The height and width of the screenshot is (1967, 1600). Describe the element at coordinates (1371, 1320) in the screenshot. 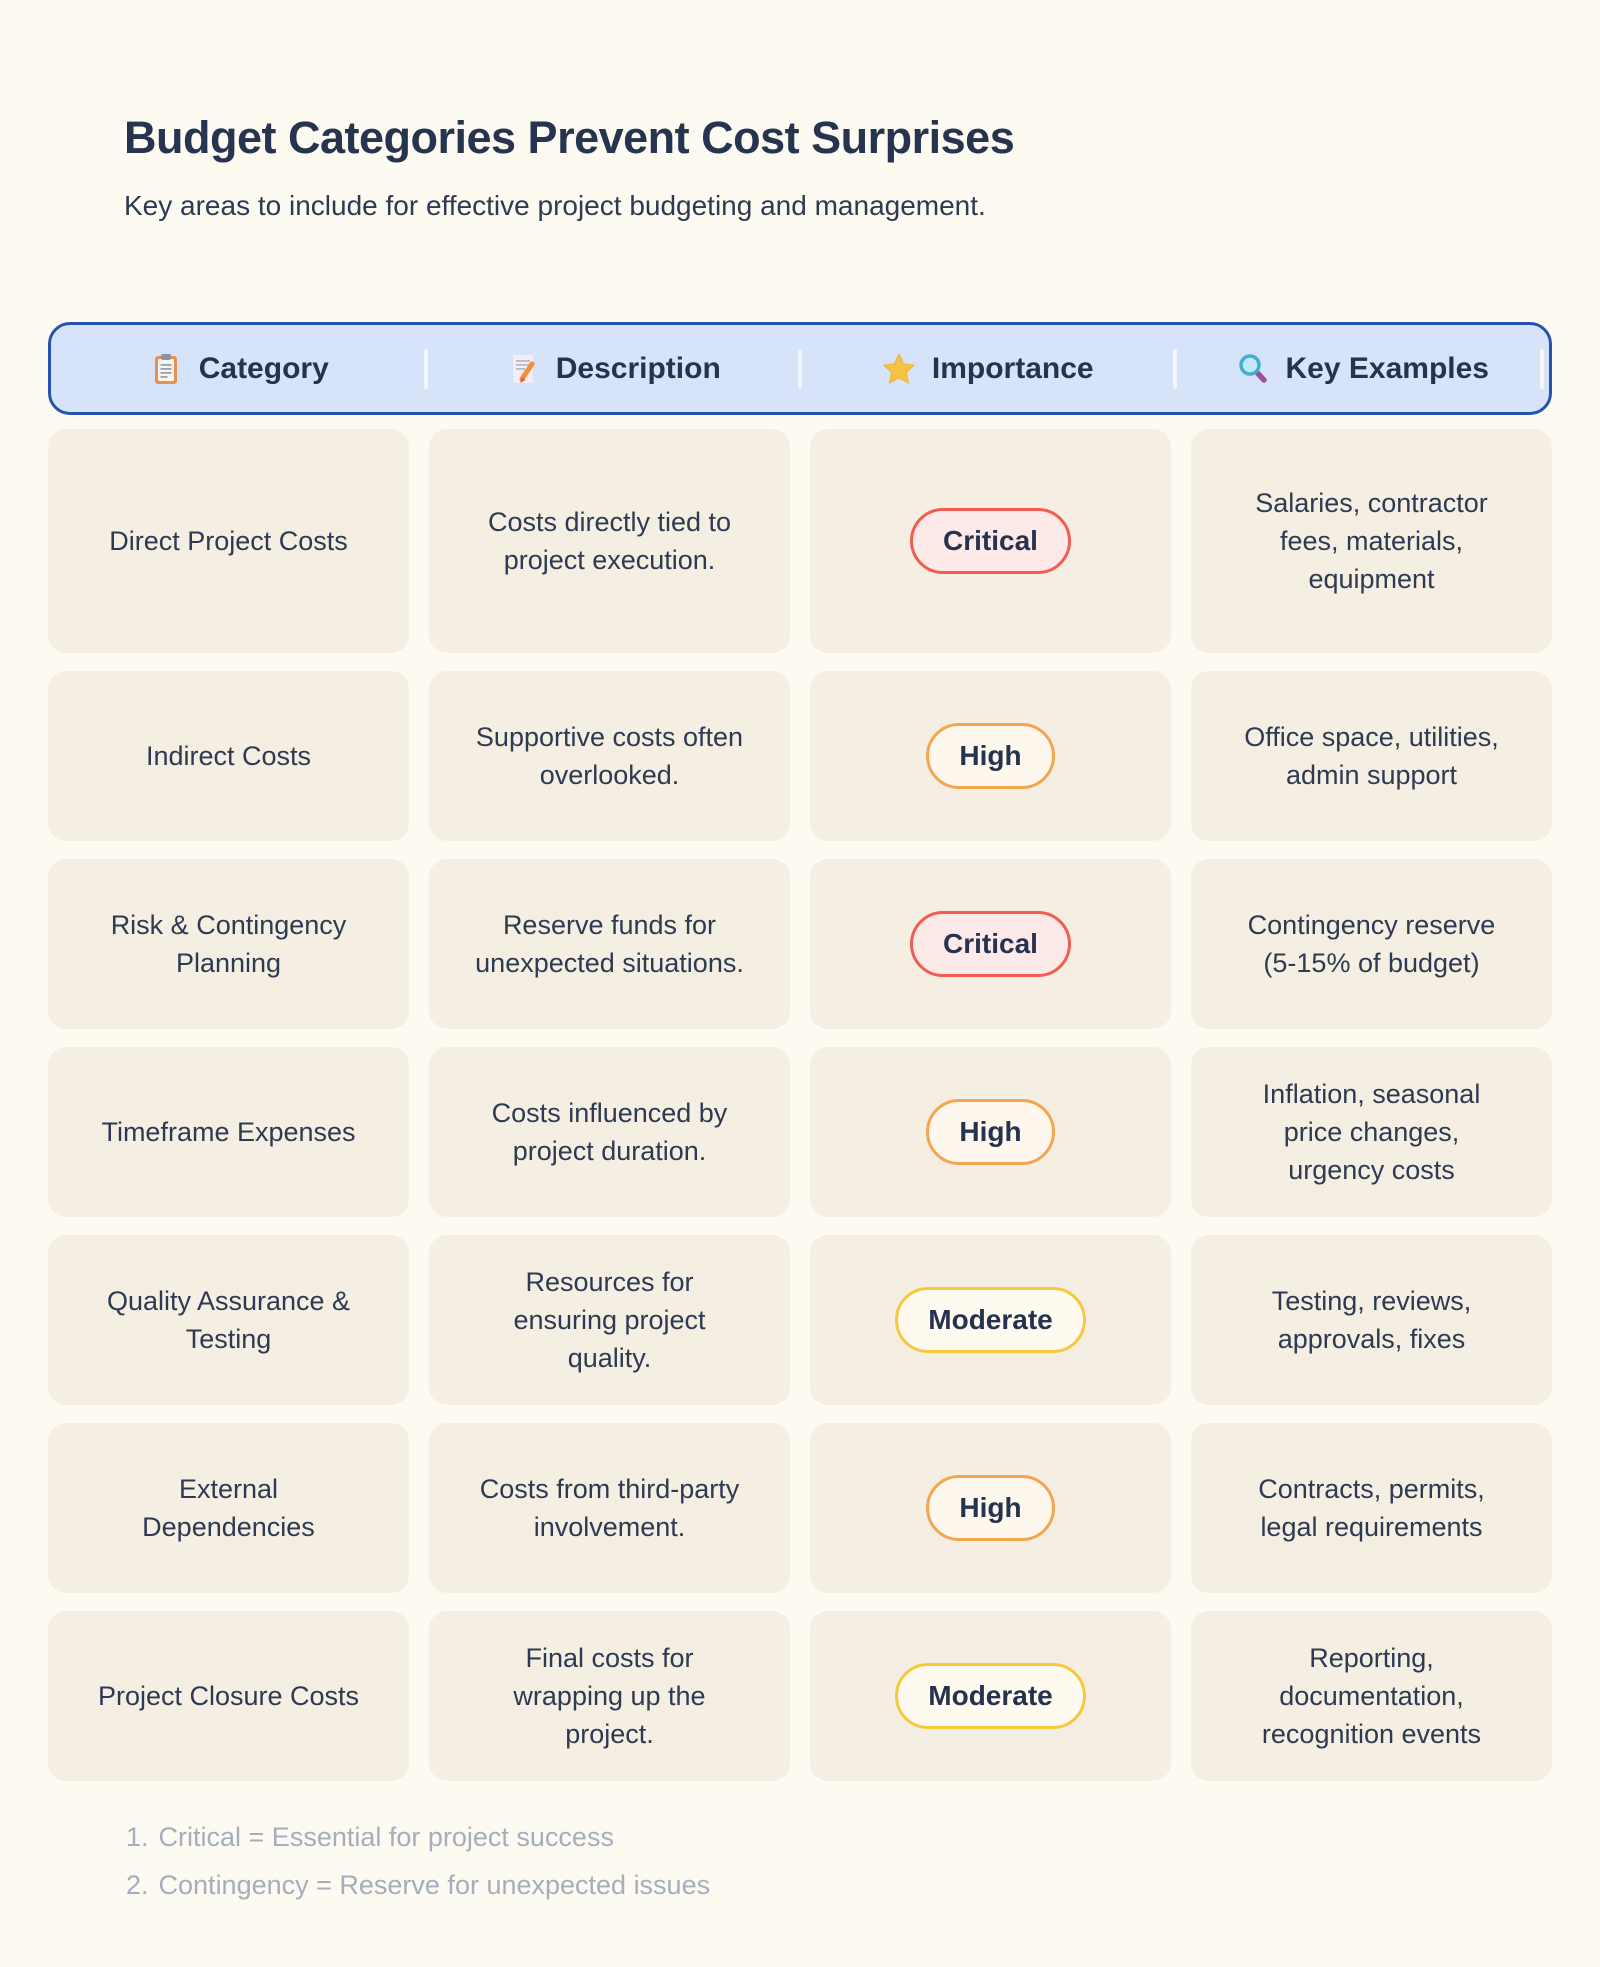

I see `examples-cell: Testing, reviews, approvals, fixes` at that location.